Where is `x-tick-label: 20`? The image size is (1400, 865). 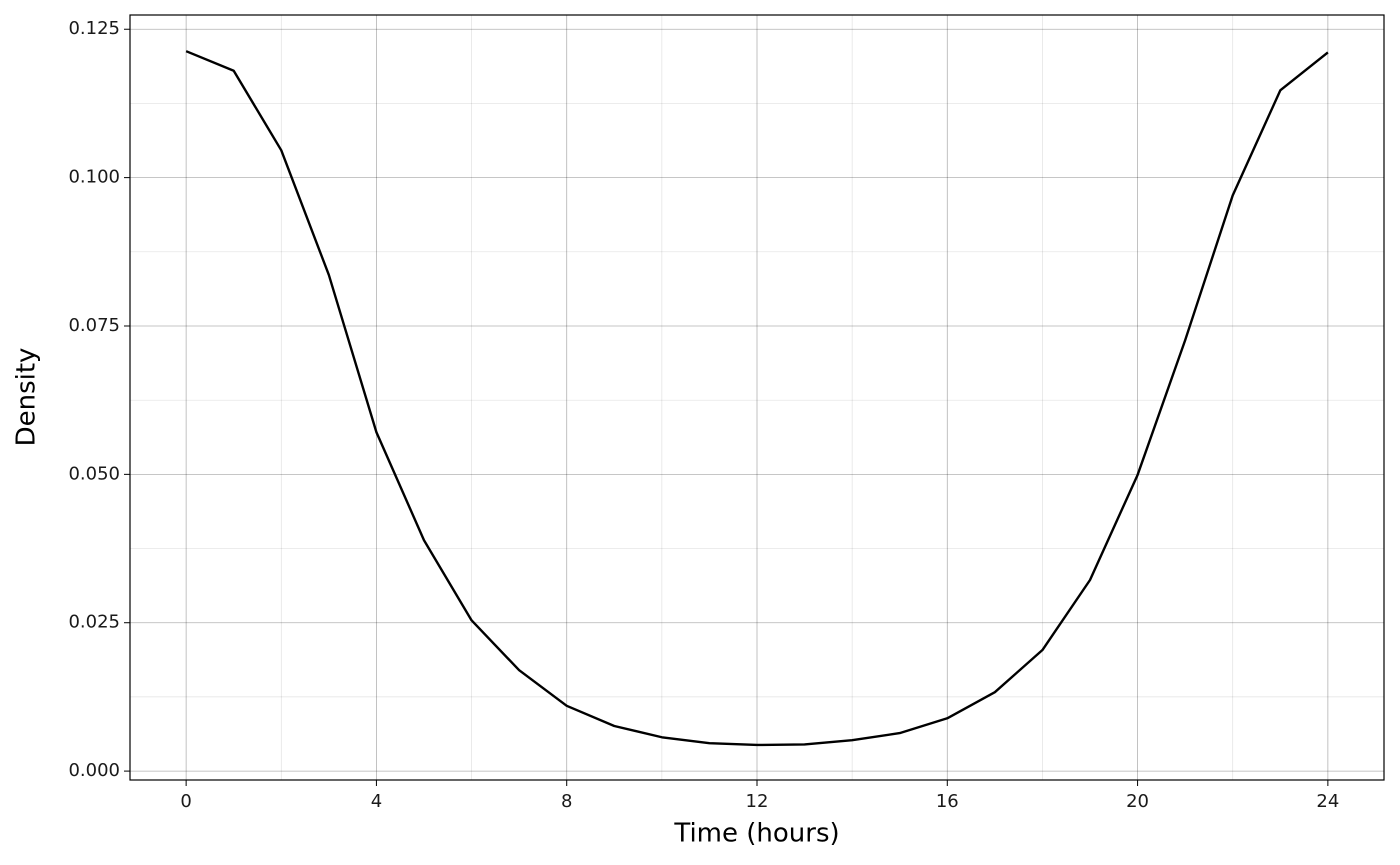
x-tick-label: 20 is located at coordinates (1137, 801).